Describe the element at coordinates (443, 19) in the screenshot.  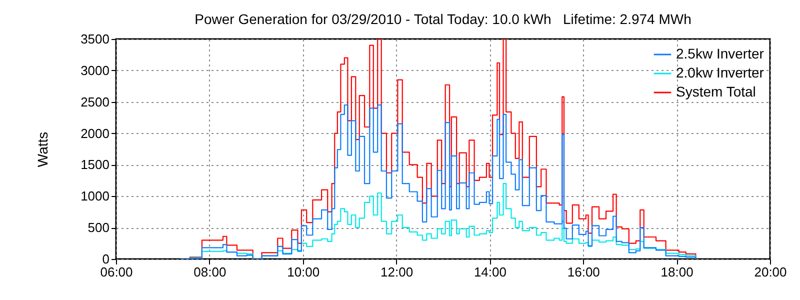
I see `chart-title: Power Generation for 03/29/2010 - Total Today: 10.0 kWh Lifetime: 2.974 MWh` at that location.